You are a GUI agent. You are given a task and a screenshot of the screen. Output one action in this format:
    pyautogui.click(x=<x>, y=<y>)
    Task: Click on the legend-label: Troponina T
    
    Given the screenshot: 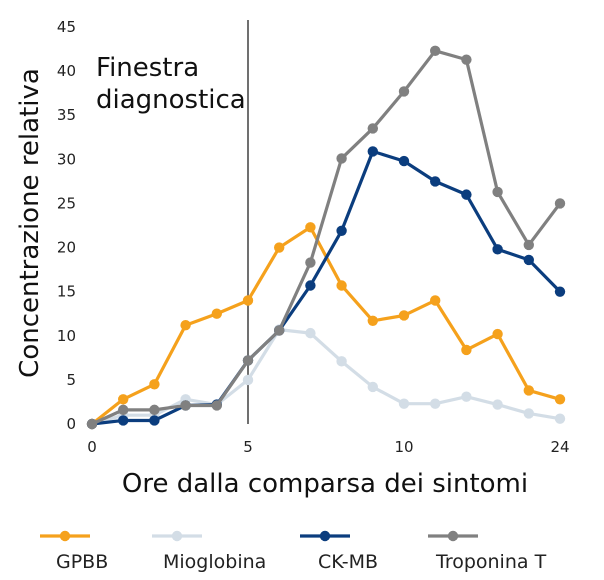 What is the action you would take?
    pyautogui.click(x=491, y=562)
    